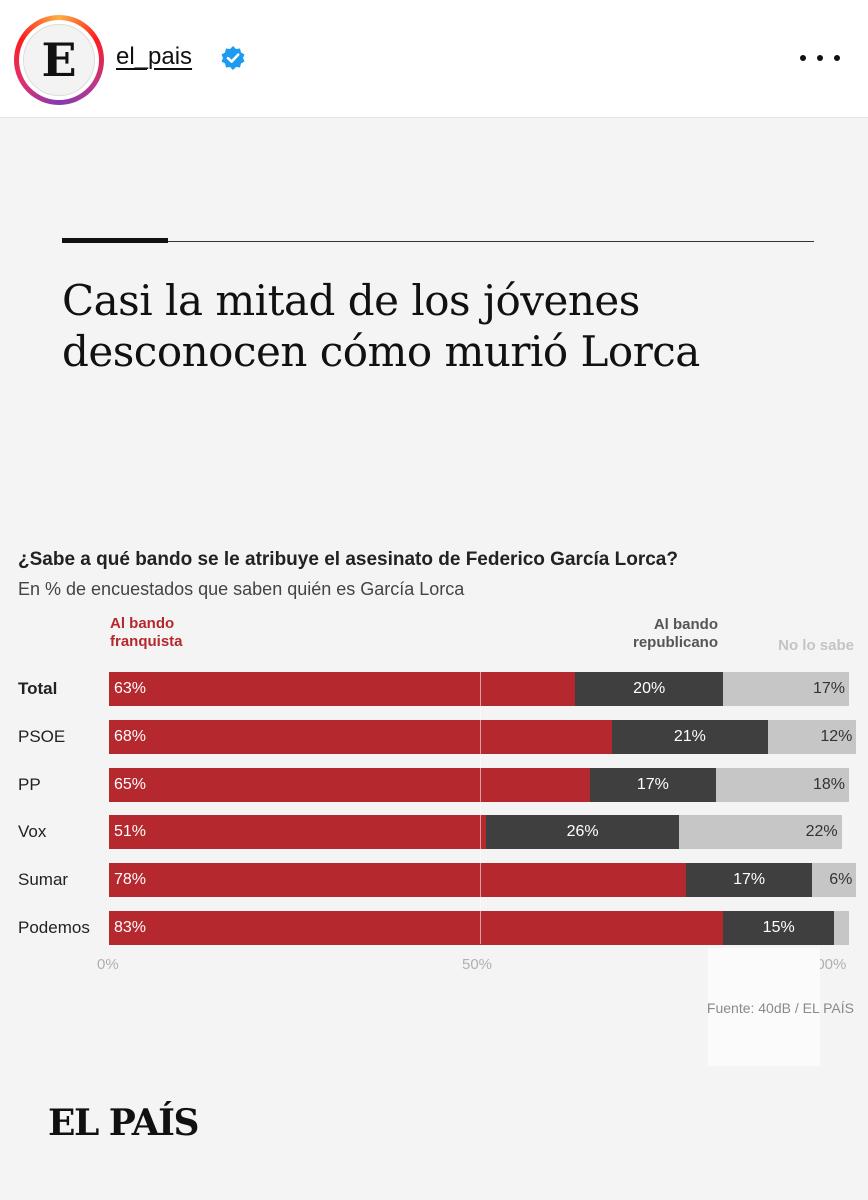 Image resolution: width=868 pixels, height=1200 pixels. Describe the element at coordinates (146, 641) in the screenshot. I see `legend-franquista-line2: franquista` at that location.